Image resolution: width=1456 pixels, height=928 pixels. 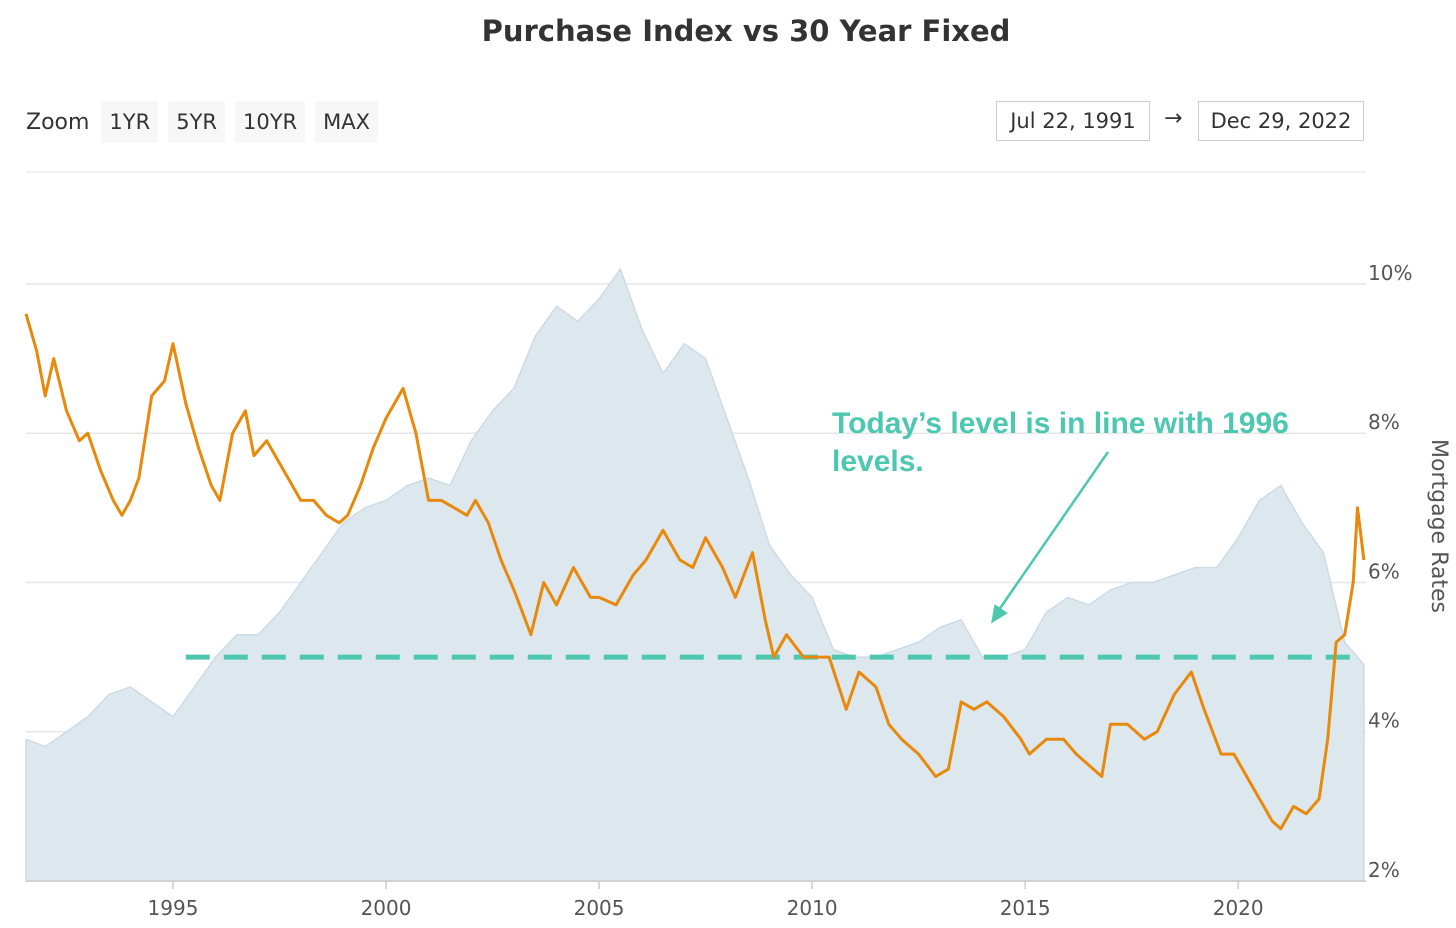 I want to click on chart-title: Purchase Index vs 30 Year Fixed, so click(x=746, y=31).